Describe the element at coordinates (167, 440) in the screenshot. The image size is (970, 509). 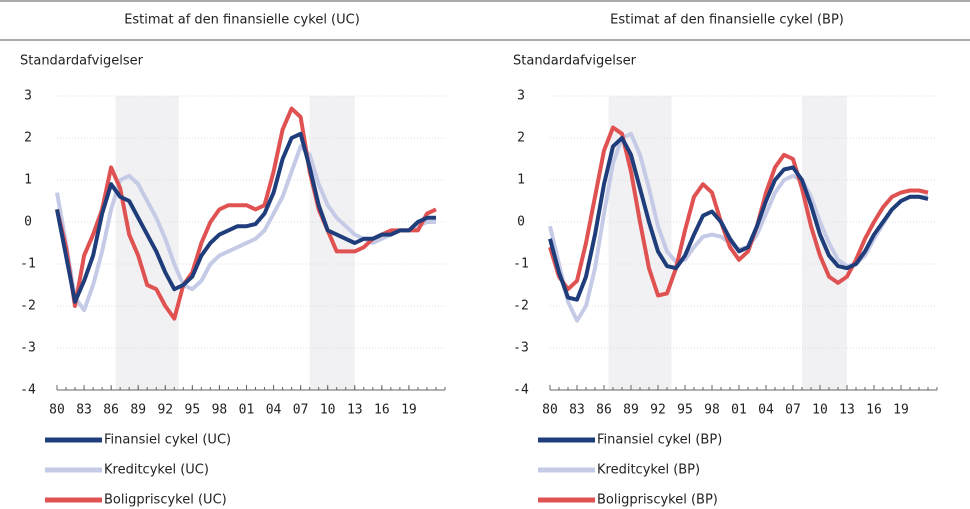
I see `legend-label: Finansiel cykel (UC)` at that location.